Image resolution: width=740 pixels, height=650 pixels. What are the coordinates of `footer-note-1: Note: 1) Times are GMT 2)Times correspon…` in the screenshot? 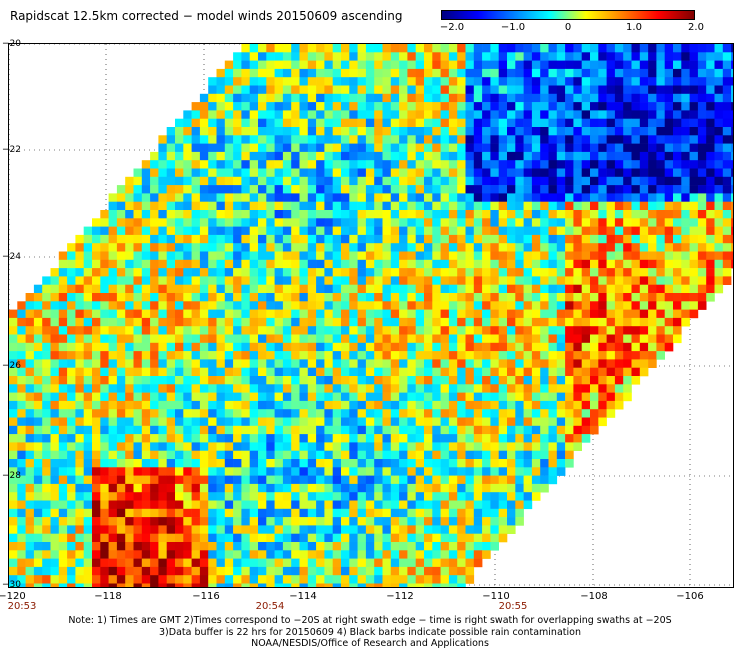 It's located at (370, 620).